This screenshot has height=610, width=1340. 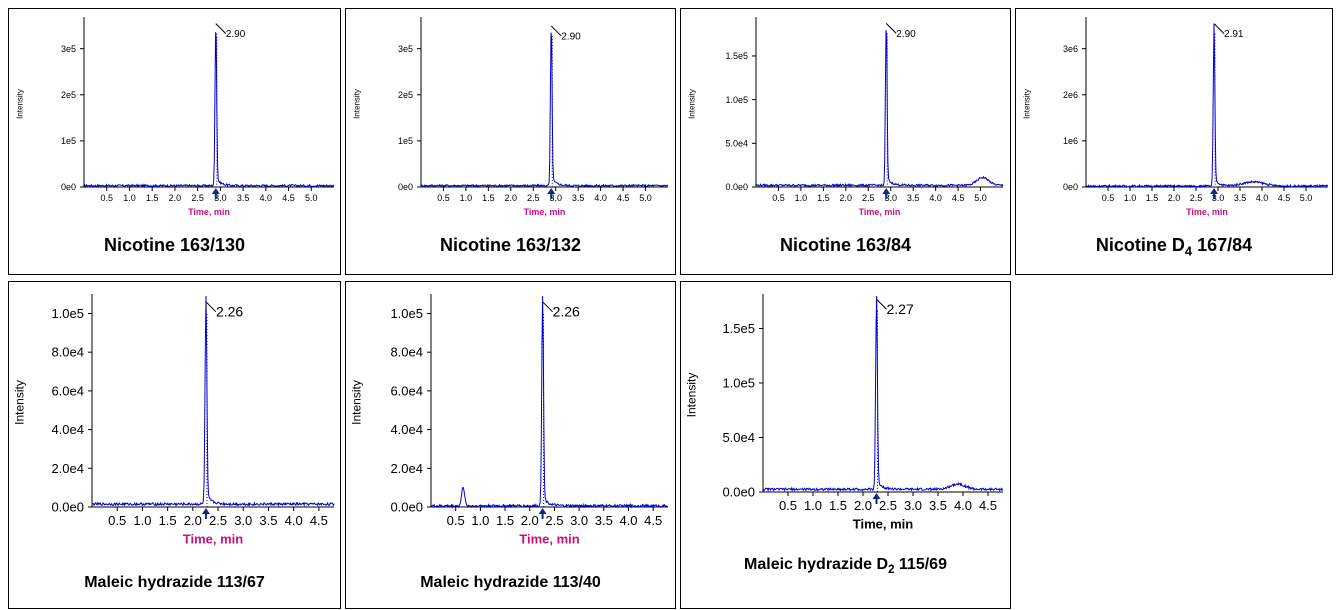 What do you see at coordinates (845, 566) in the screenshot?
I see `chart-caption: Maleic hydrazide D2 115/69` at bounding box center [845, 566].